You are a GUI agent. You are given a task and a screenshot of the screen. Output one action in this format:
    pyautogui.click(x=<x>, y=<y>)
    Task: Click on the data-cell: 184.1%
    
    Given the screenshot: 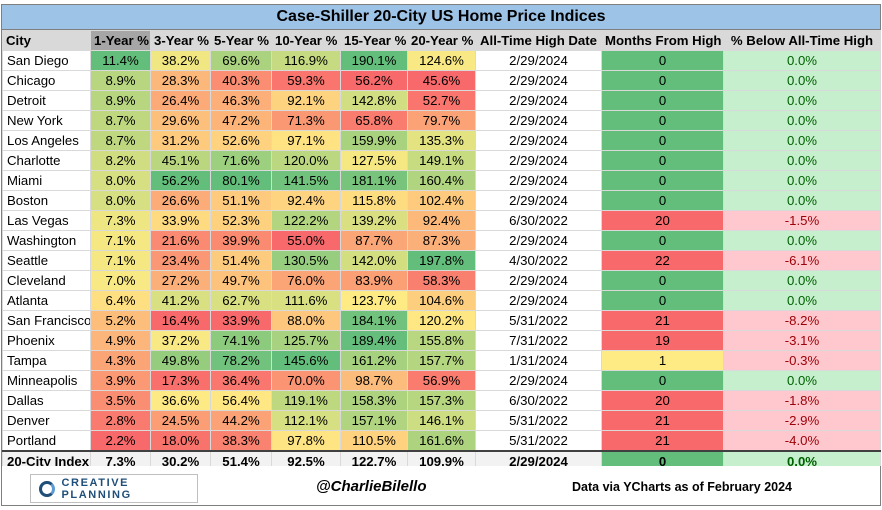 What is the action you would take?
    pyautogui.click(x=374, y=320)
    